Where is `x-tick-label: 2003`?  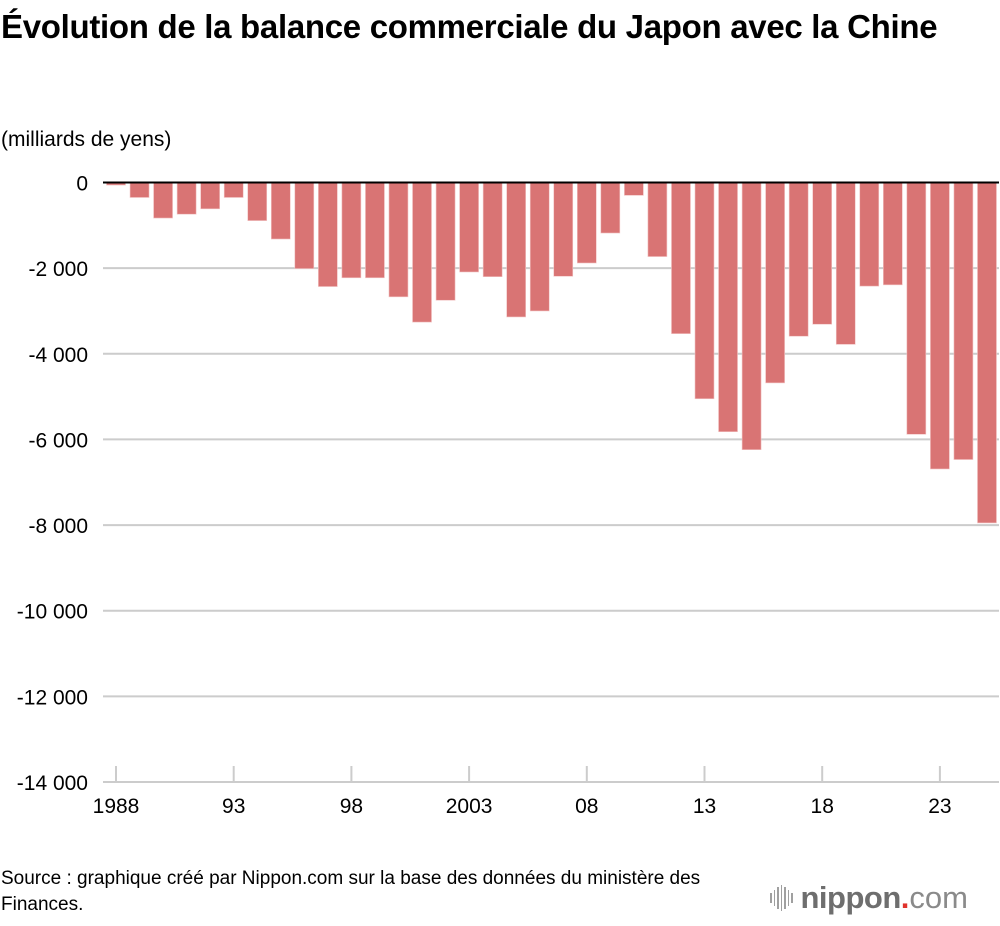 x-tick-label: 2003 is located at coordinates (469, 806).